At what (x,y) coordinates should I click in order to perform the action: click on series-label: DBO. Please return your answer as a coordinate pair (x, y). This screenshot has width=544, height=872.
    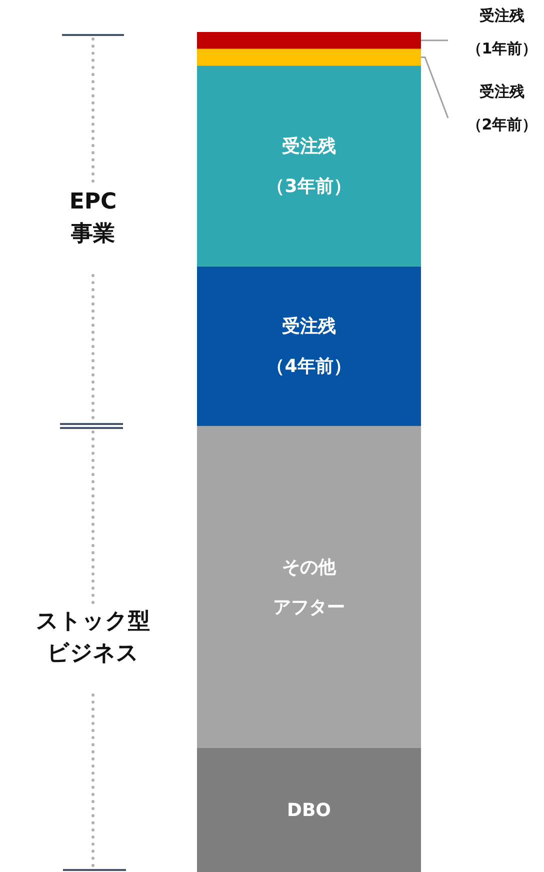
    Looking at the image, I should click on (309, 809).